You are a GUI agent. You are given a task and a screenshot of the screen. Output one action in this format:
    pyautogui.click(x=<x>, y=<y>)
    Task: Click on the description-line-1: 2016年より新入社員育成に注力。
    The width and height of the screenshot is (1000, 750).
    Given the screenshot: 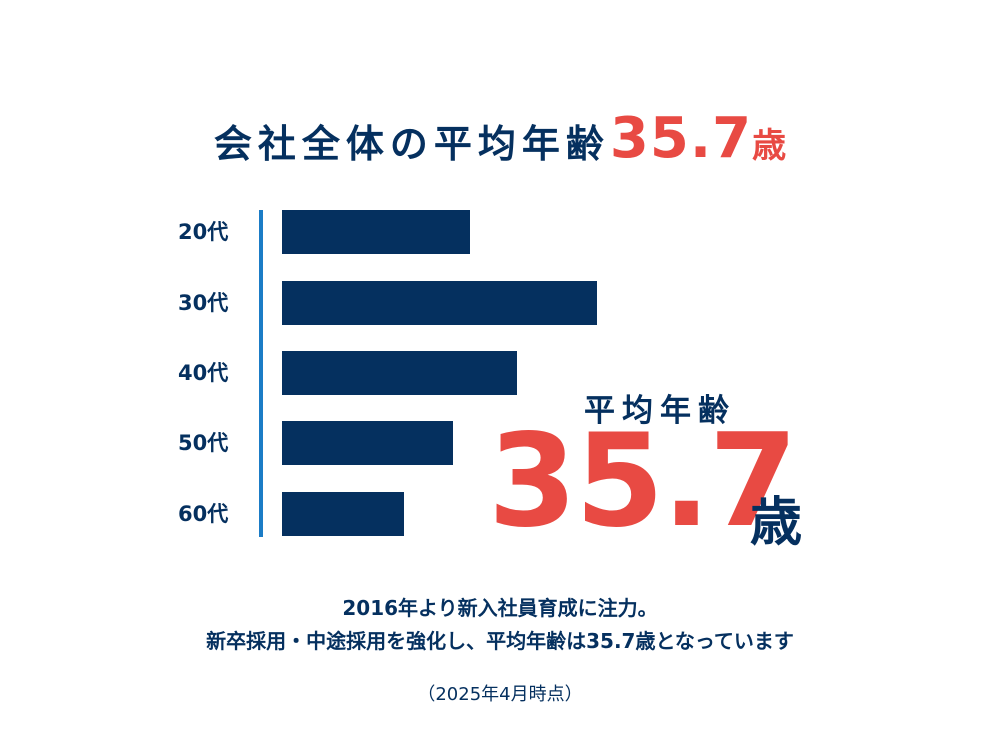 What is the action you would take?
    pyautogui.click(x=500, y=608)
    